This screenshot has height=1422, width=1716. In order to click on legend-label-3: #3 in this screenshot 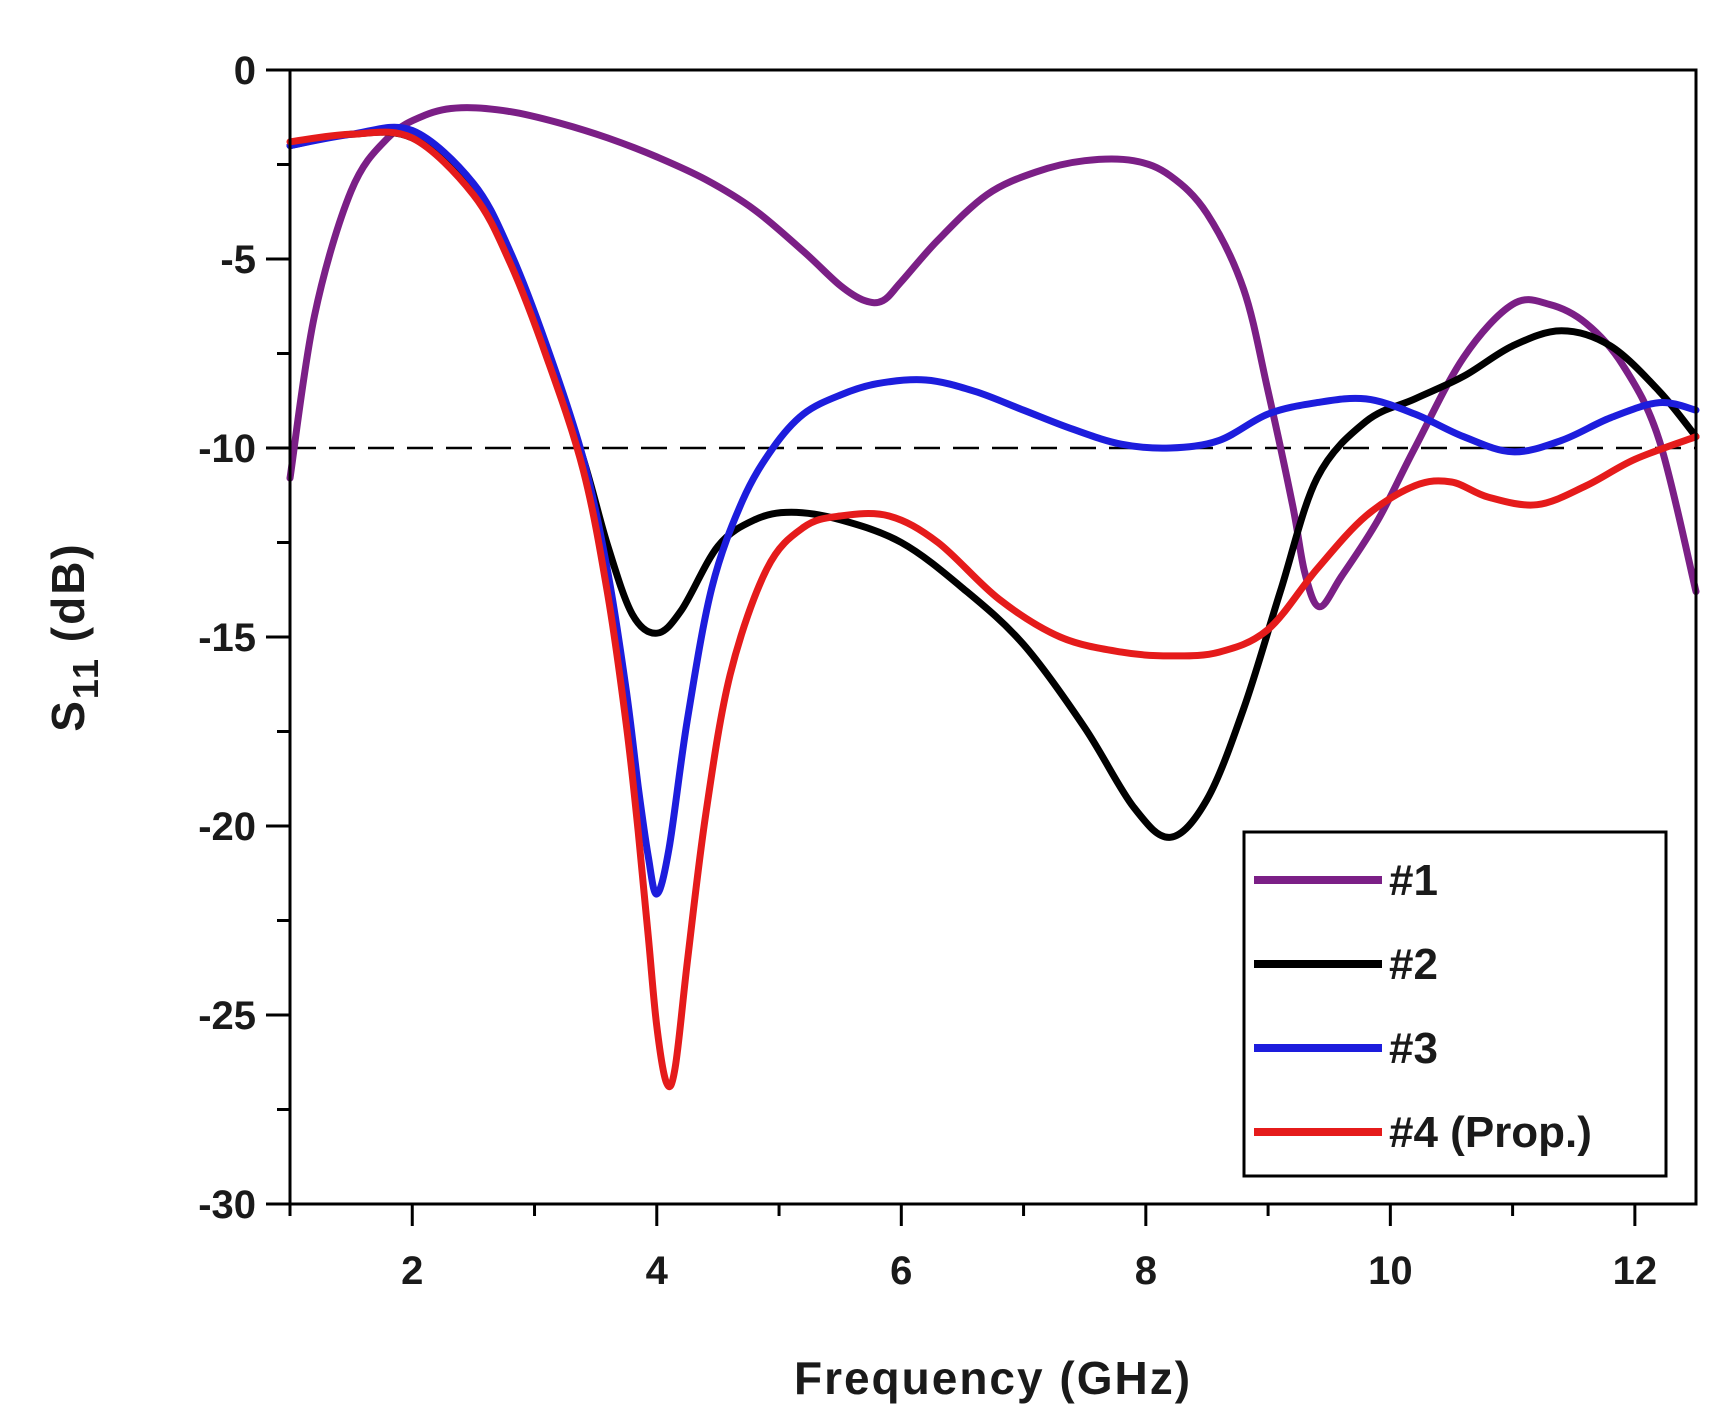, I will do `click(1413, 1048)`.